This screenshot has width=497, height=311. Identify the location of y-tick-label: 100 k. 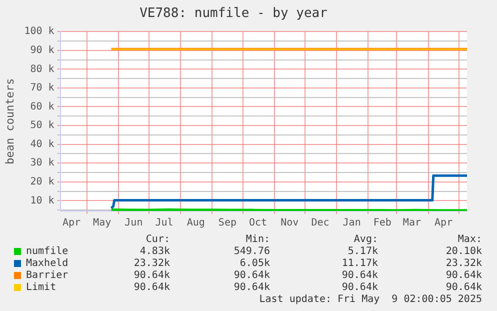
(39, 32).